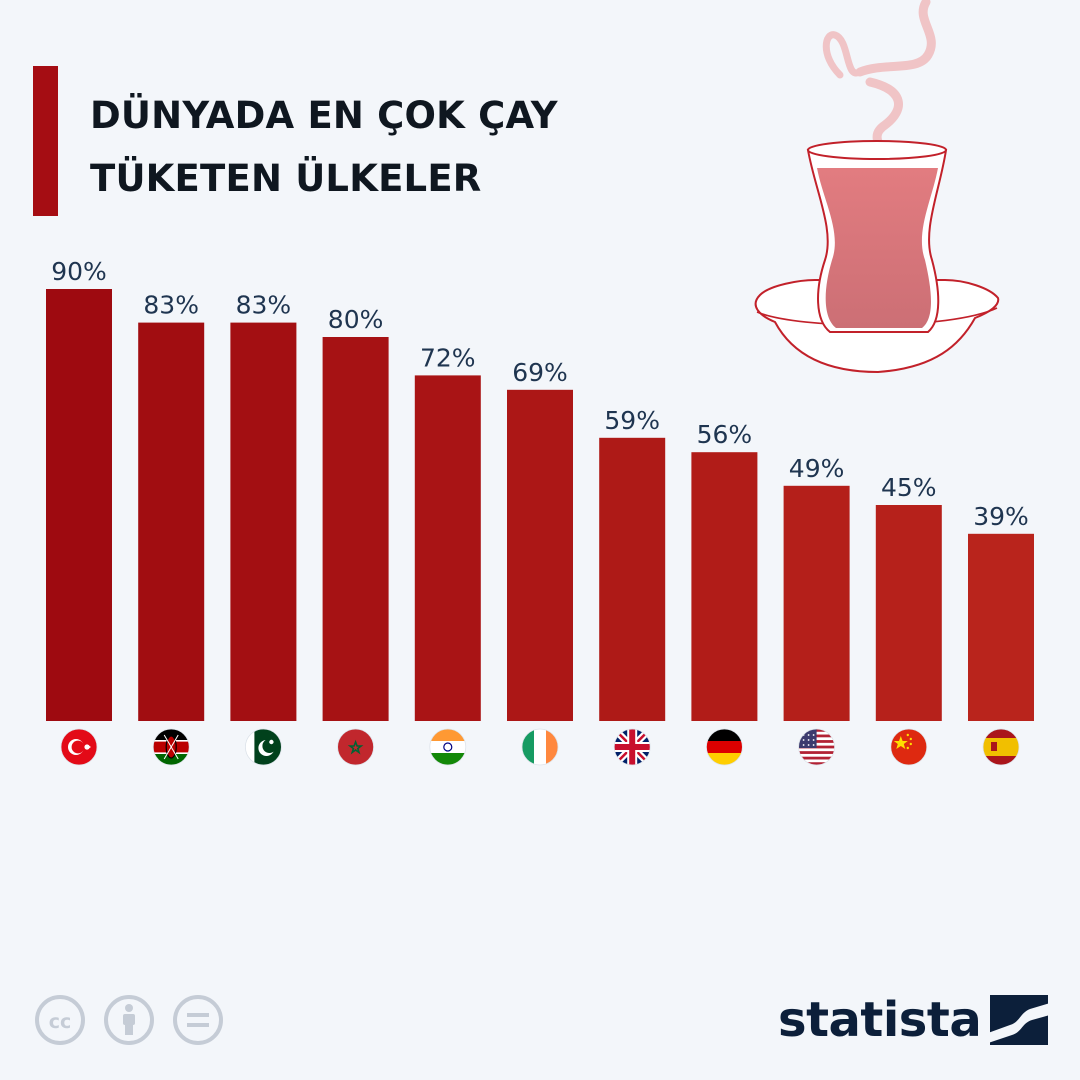  Describe the element at coordinates (286, 178) in the screenshot. I see `chart-title-line-2: TÜKETEN ÜLKELER` at that location.